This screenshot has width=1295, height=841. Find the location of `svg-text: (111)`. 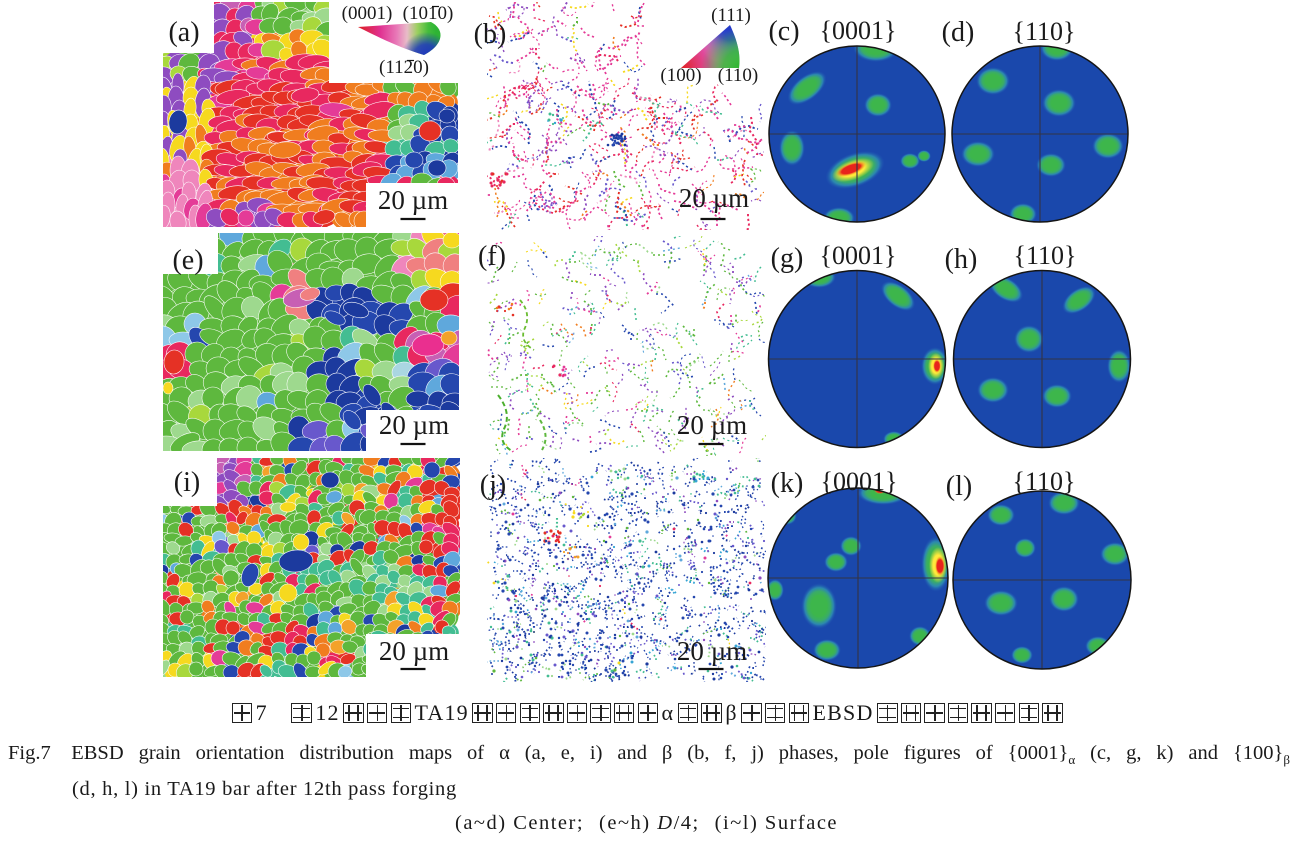

svg-text: (111) is located at coordinates (731, 15).